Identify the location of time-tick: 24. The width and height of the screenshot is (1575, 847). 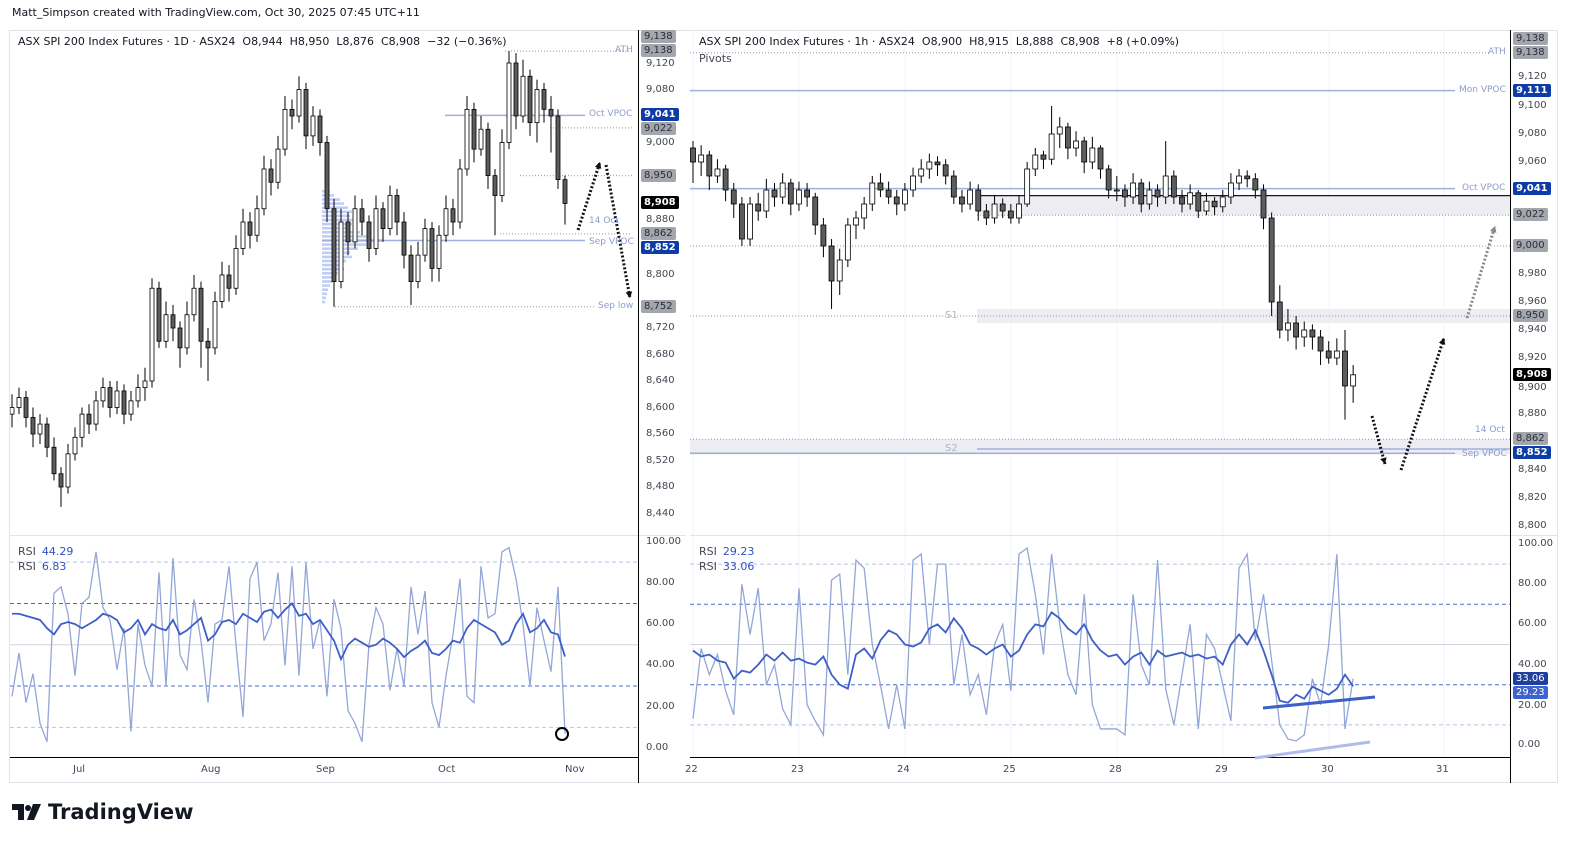
(903, 769).